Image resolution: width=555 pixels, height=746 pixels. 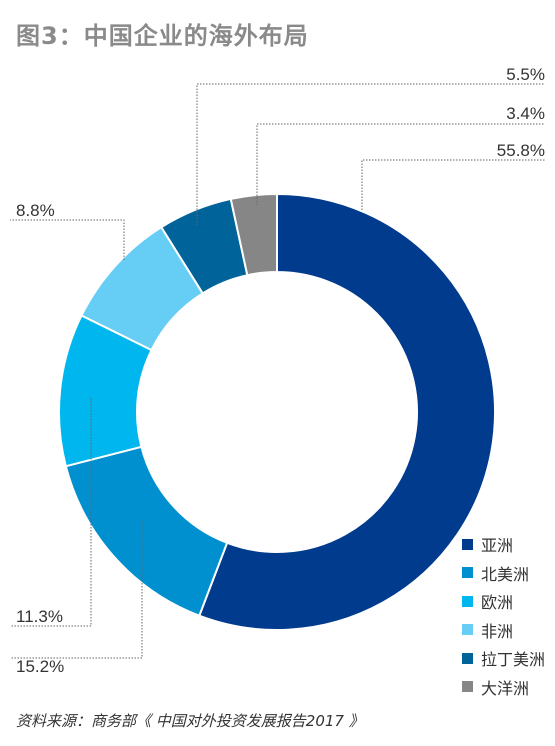 What do you see at coordinates (525, 113) in the screenshot?
I see `data-label-oceania: 3.4%` at bounding box center [525, 113].